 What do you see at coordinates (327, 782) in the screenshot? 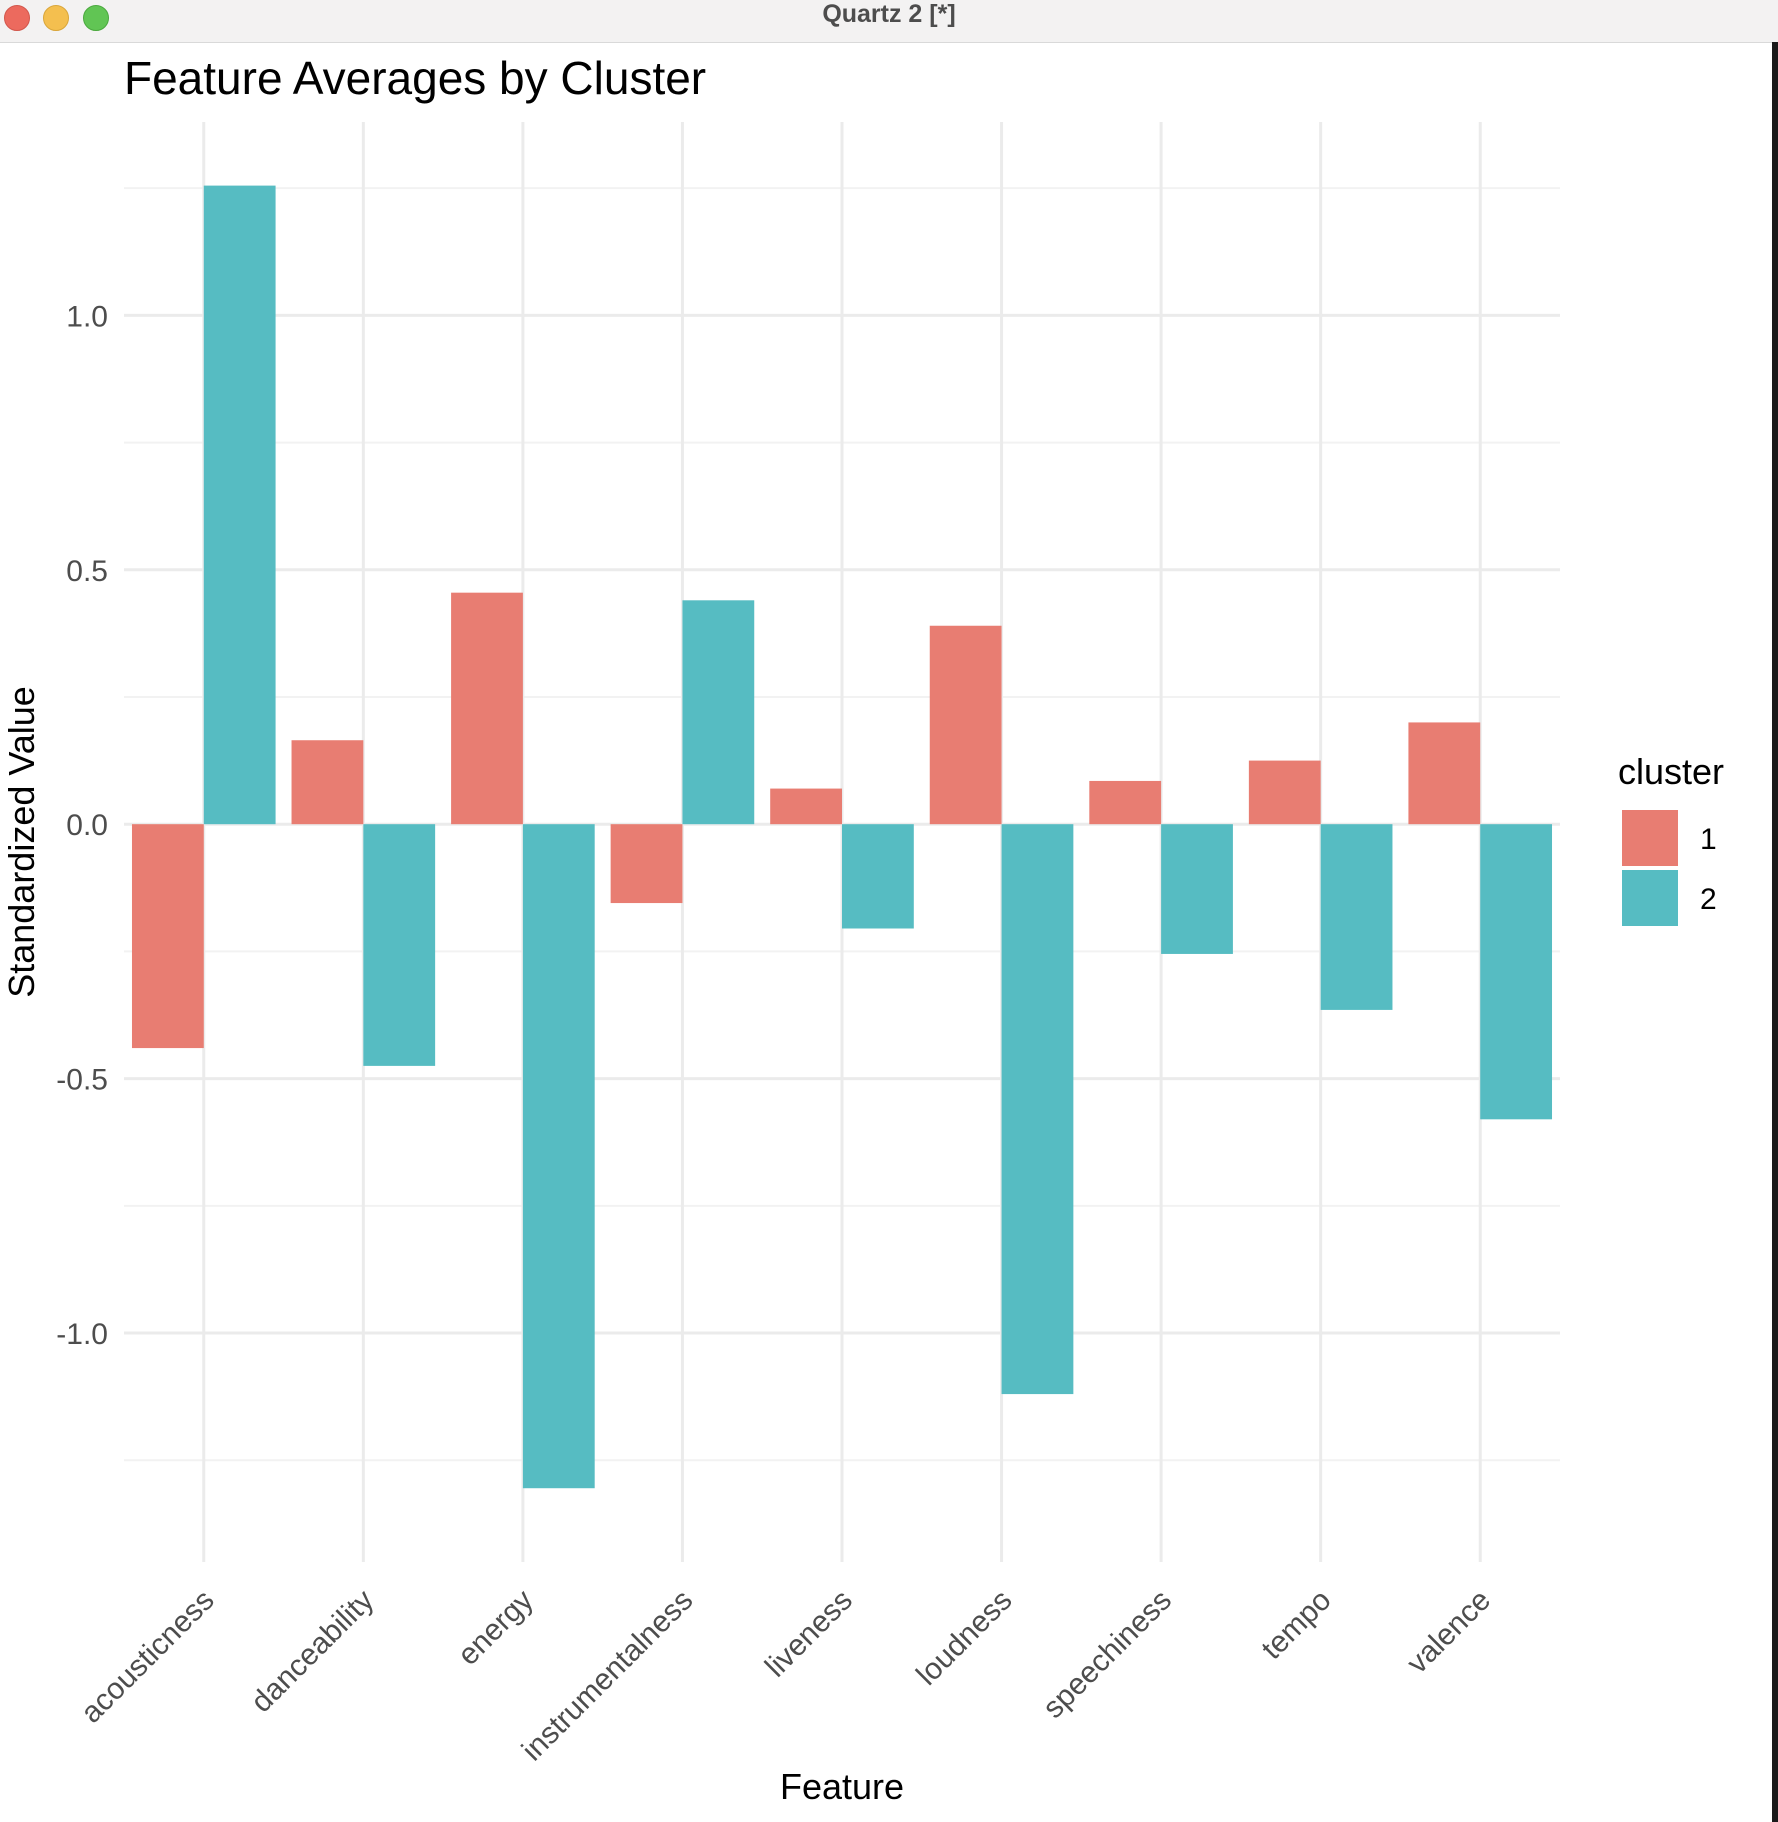
I see `bar-cluster-1-danceability` at bounding box center [327, 782].